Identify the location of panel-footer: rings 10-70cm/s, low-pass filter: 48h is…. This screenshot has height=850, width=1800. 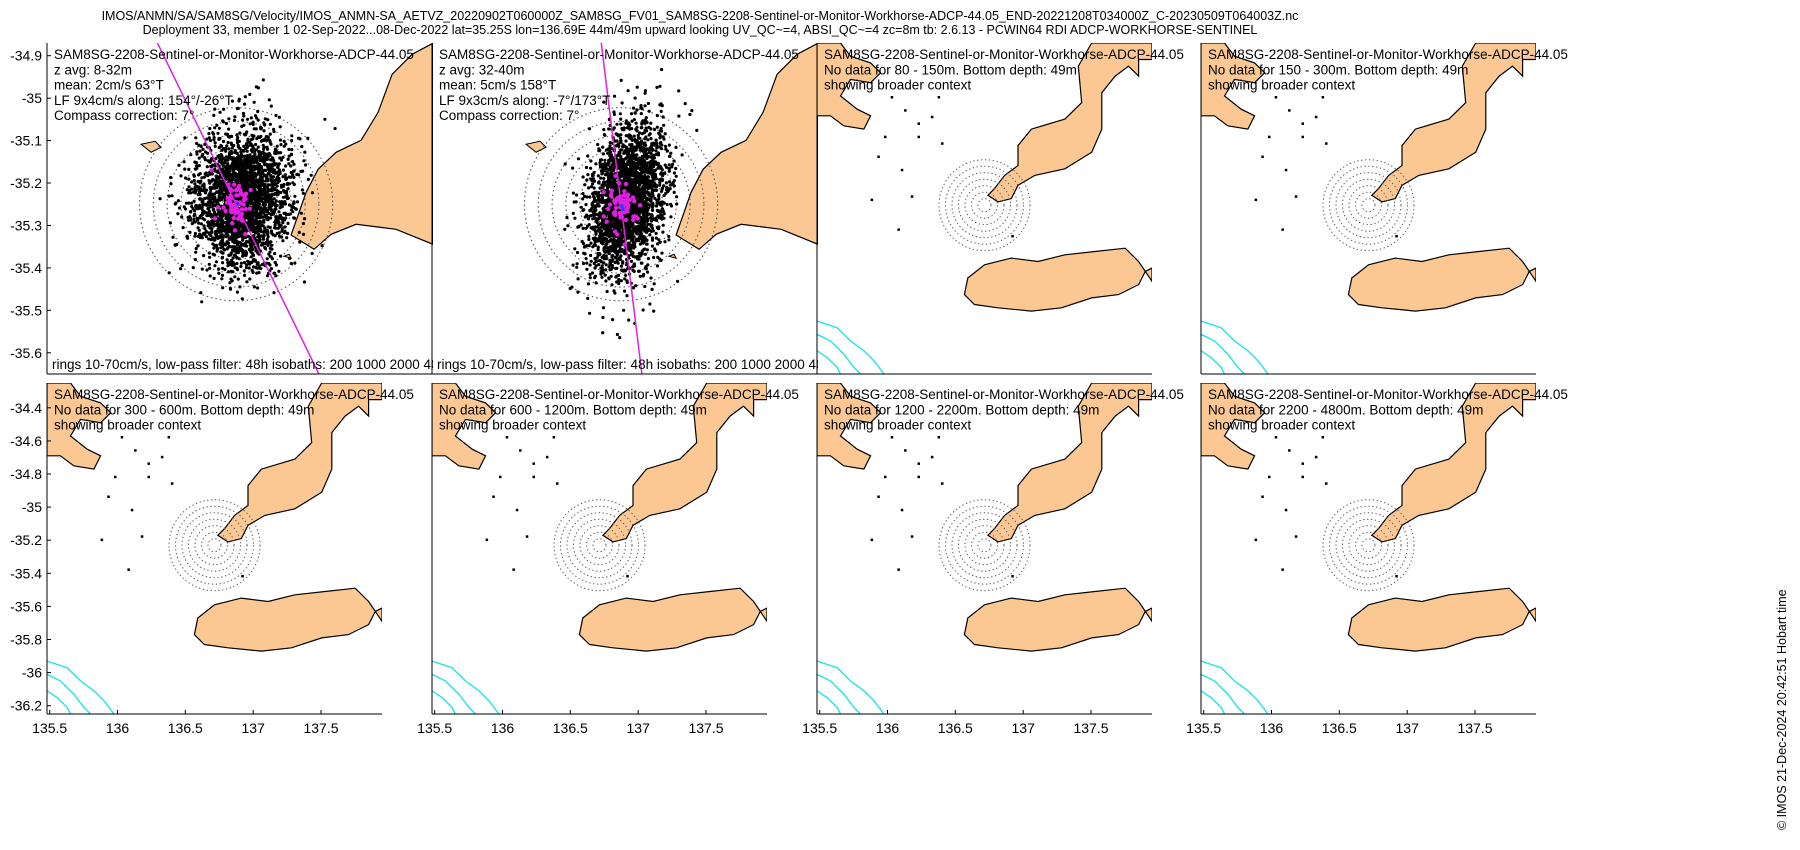
(253, 364).